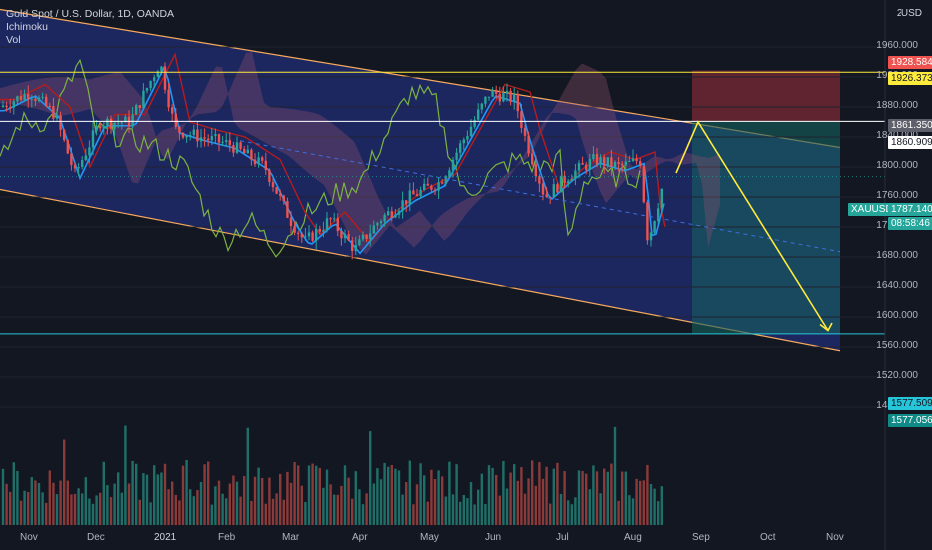  Describe the element at coordinates (910, 125) in the screenshot. I see `entry-price-tag: 1861.350` at that location.